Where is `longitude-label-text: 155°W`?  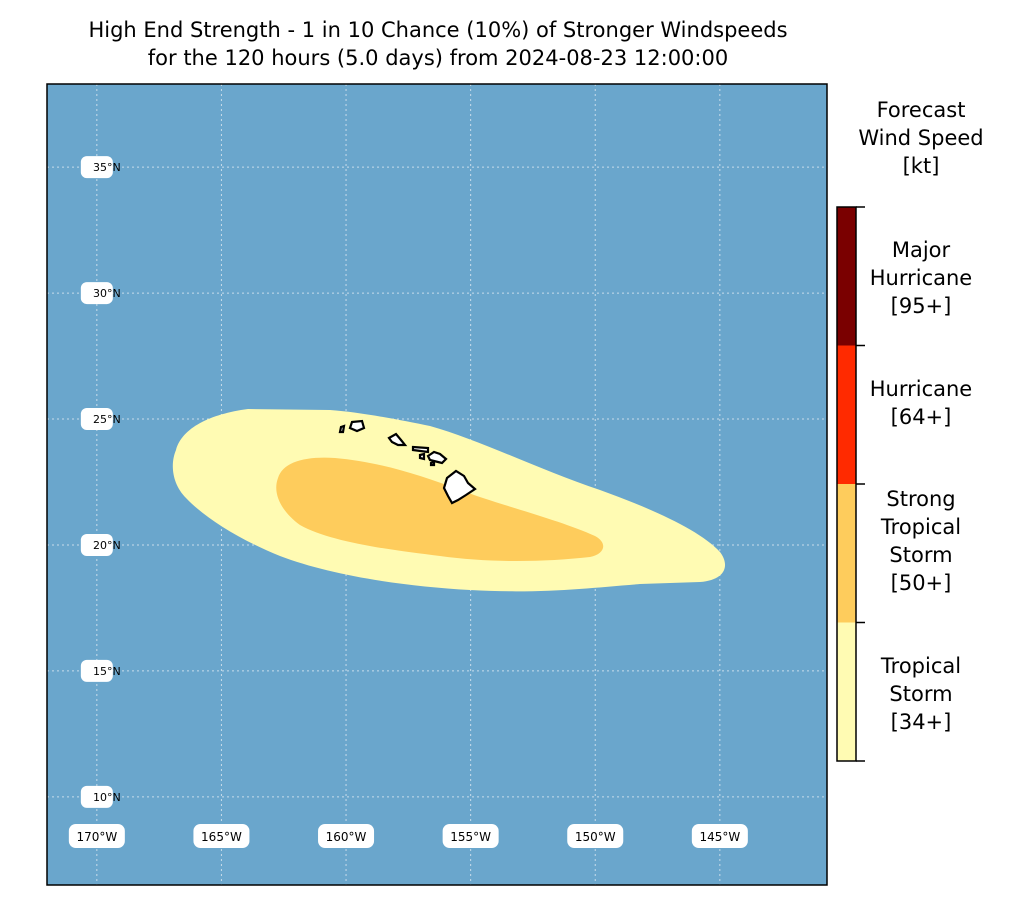 longitude-label-text: 155°W is located at coordinates (470, 837).